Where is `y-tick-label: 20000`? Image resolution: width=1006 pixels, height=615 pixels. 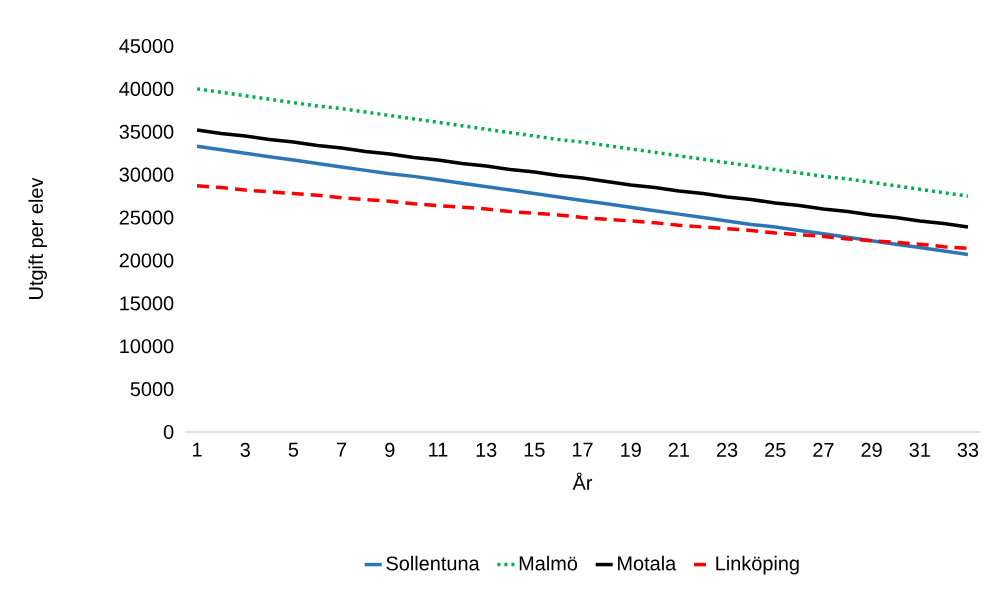
y-tick-label: 20000 is located at coordinates (146, 260).